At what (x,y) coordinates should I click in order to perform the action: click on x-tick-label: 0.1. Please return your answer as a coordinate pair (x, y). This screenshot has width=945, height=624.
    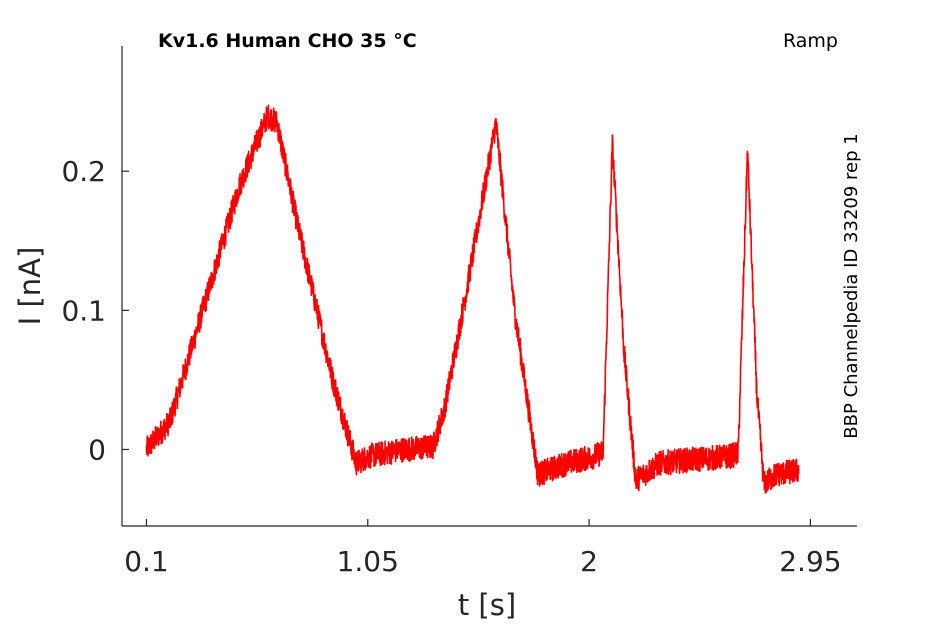
    Looking at the image, I should click on (146, 561).